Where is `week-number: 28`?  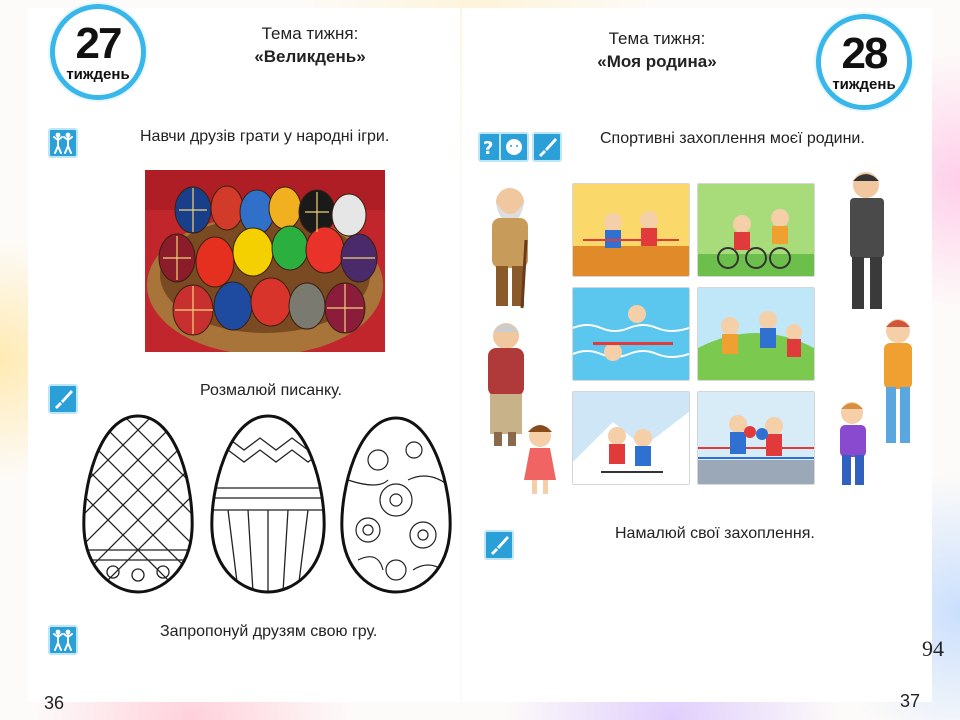 week-number: 28 is located at coordinates (865, 53).